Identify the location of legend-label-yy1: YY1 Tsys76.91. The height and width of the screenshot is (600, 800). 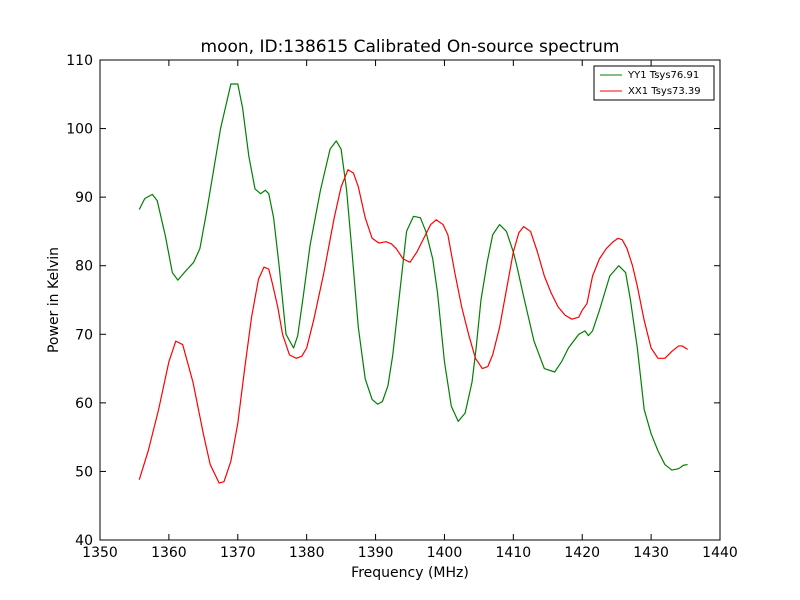
(663, 75).